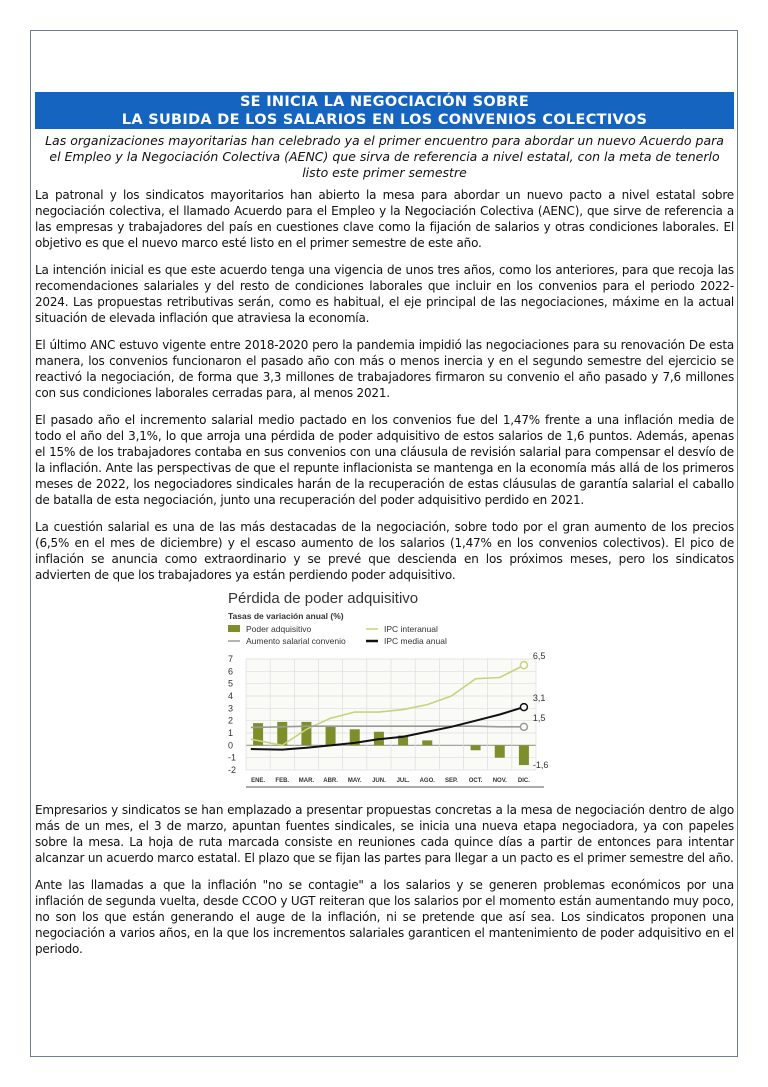  I want to click on y-tick-label: 5, so click(230, 684).